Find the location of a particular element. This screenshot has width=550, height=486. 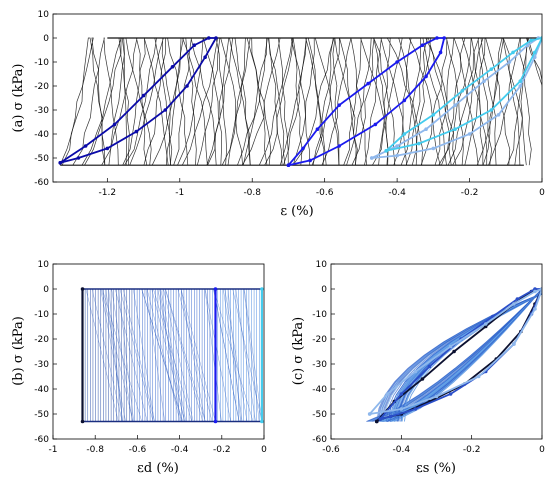

panel-b-ytick-label: -60 is located at coordinates (41, 440).